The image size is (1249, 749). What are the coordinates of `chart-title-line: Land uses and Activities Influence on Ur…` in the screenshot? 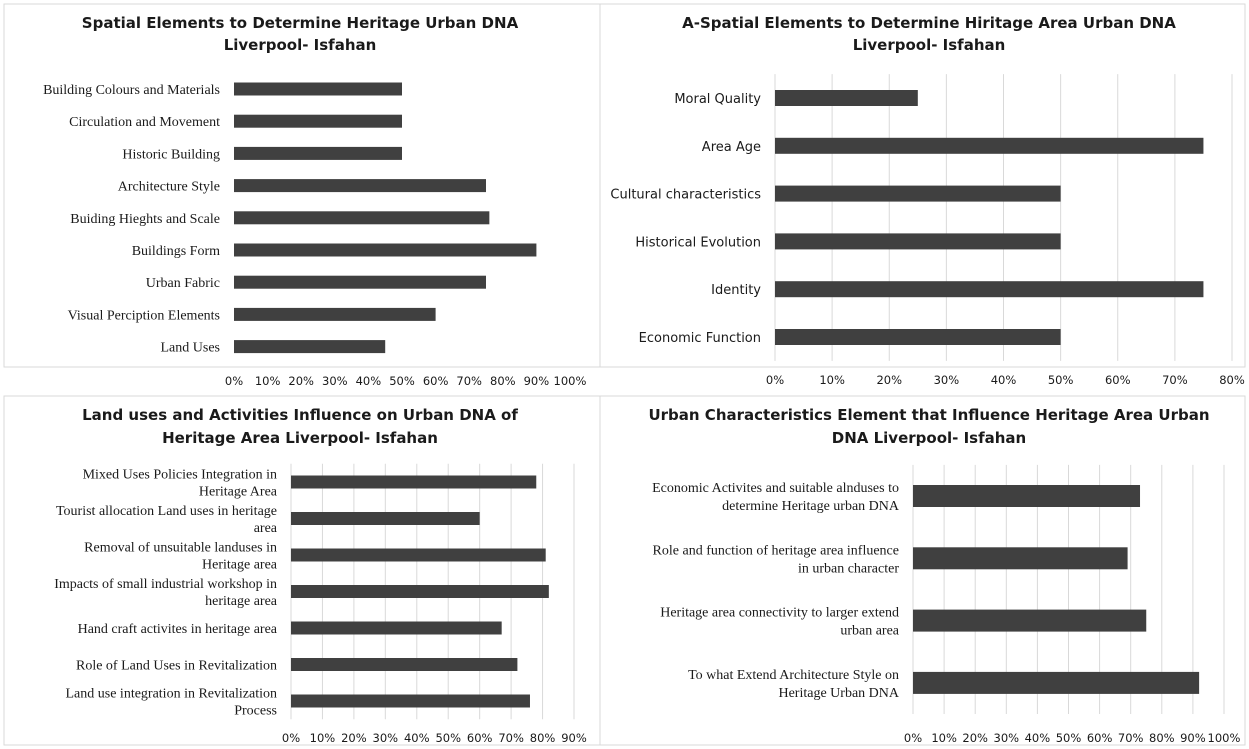 It's located at (300, 415).